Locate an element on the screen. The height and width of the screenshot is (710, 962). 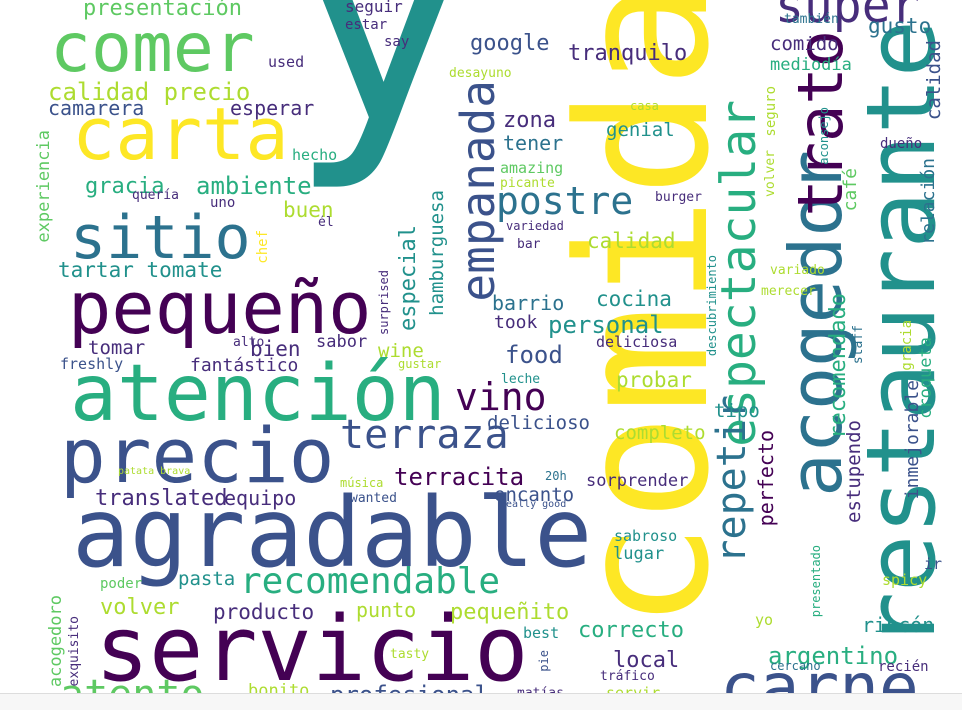
word-97: volver is located at coordinates (770, 173).